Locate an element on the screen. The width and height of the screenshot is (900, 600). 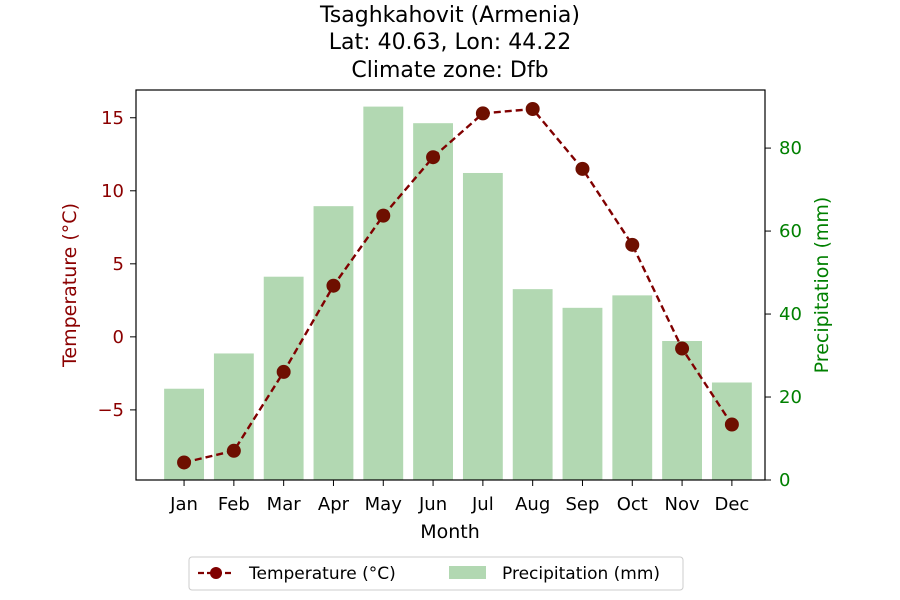
right-tick-label: 20 is located at coordinates (790, 397).